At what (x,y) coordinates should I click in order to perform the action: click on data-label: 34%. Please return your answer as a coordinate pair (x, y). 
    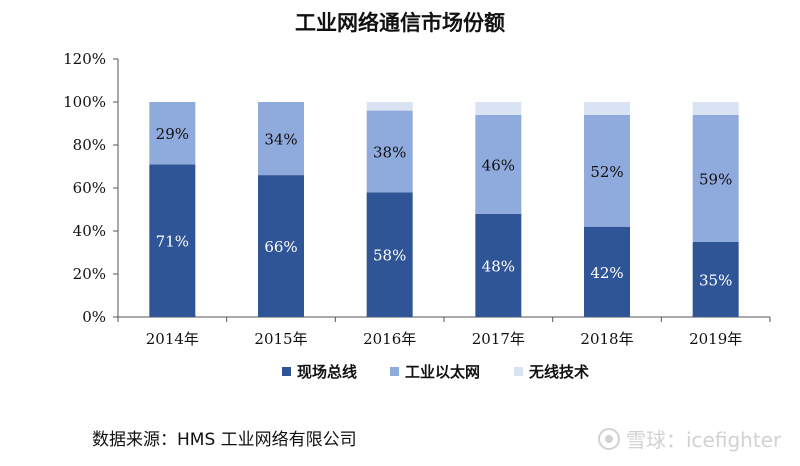
    Looking at the image, I should click on (280, 140).